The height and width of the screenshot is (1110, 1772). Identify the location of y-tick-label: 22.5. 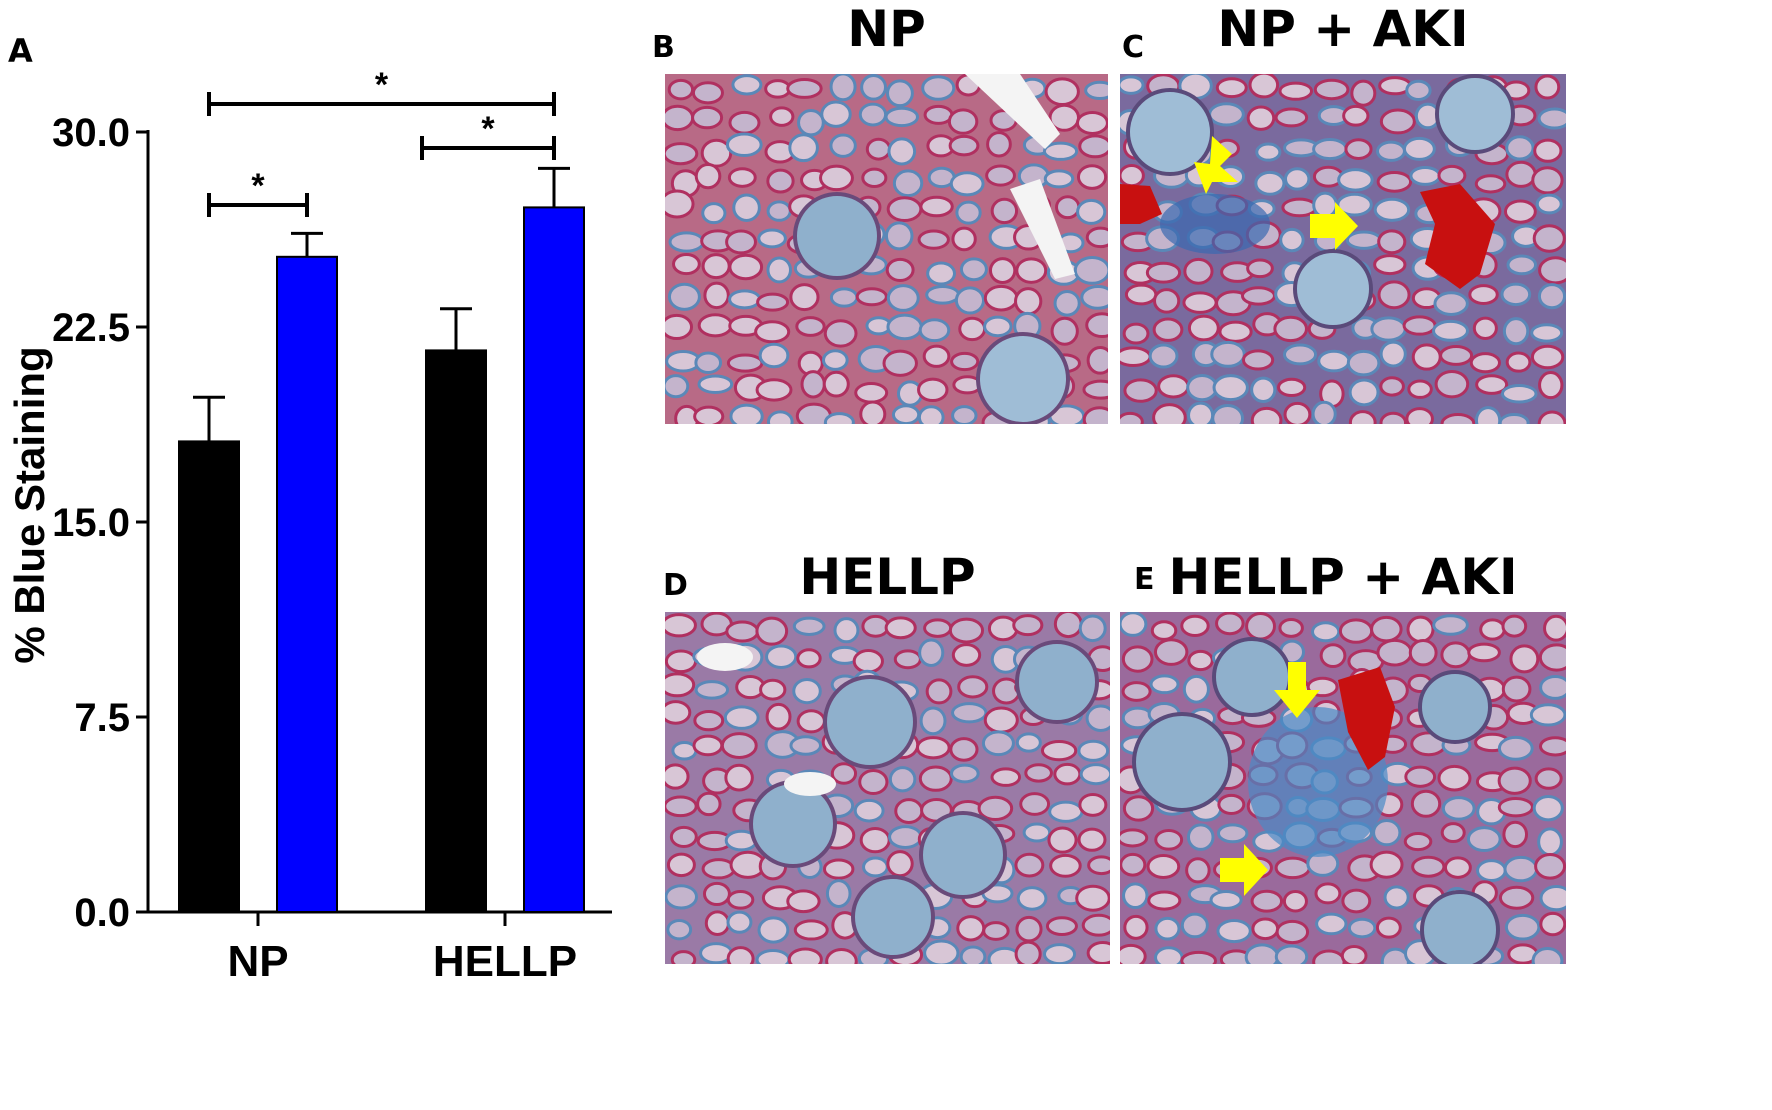
(91, 328).